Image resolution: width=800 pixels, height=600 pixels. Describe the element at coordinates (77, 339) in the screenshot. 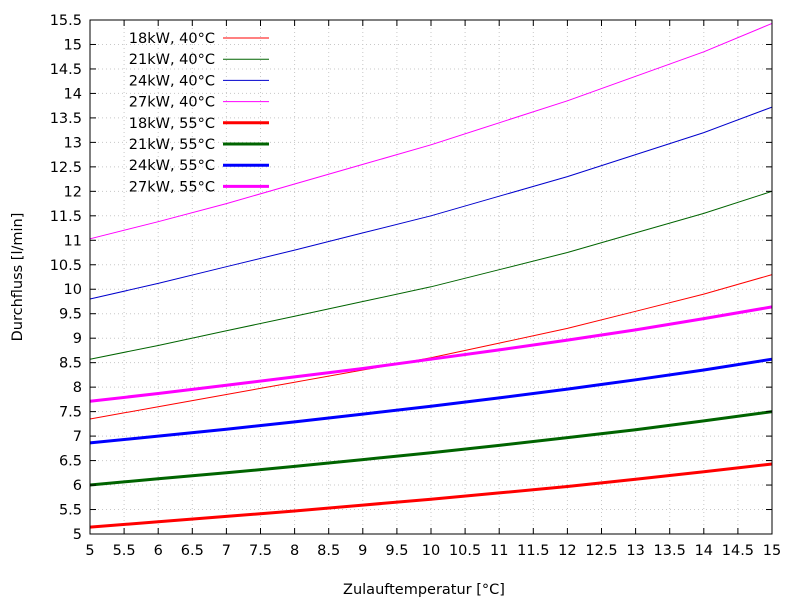

I see `y-tick-label: 9` at that location.